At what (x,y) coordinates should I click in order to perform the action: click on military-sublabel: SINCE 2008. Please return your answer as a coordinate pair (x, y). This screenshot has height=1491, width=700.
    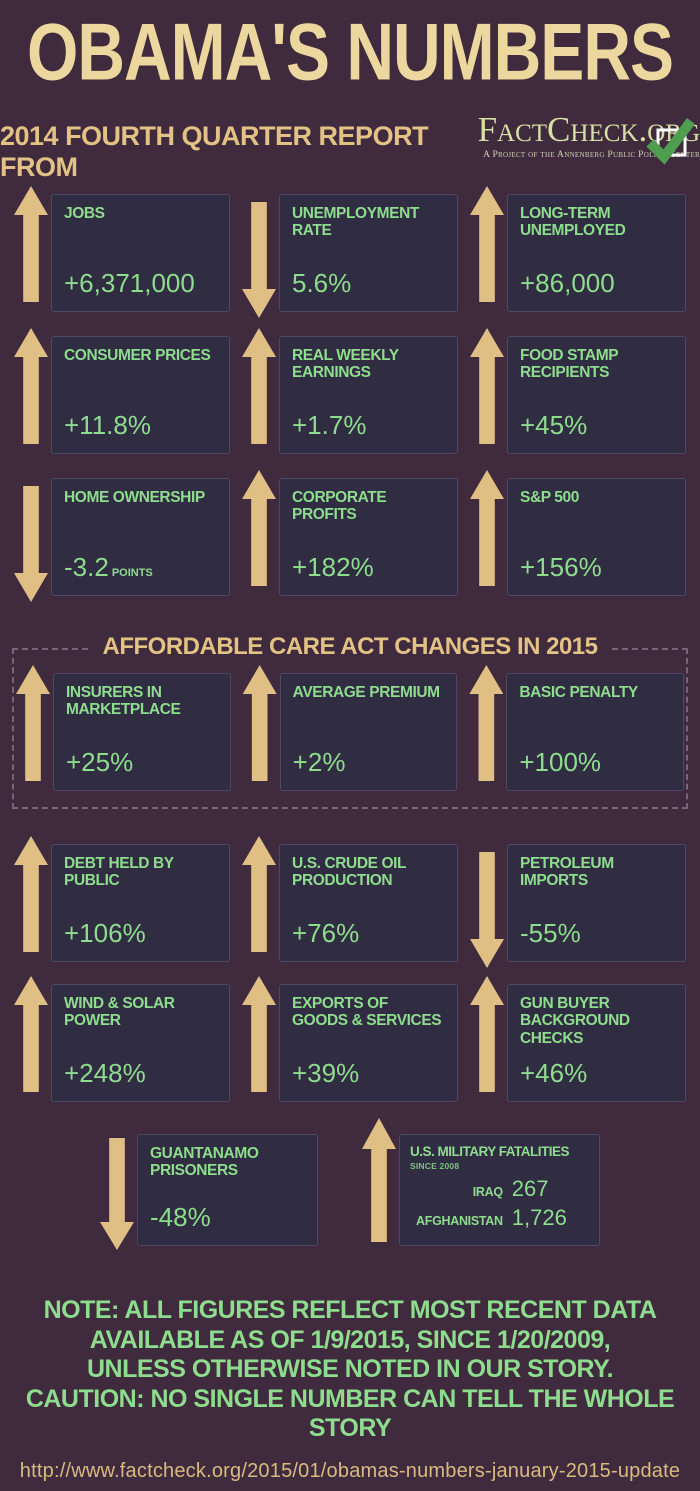
    Looking at the image, I should click on (435, 1166).